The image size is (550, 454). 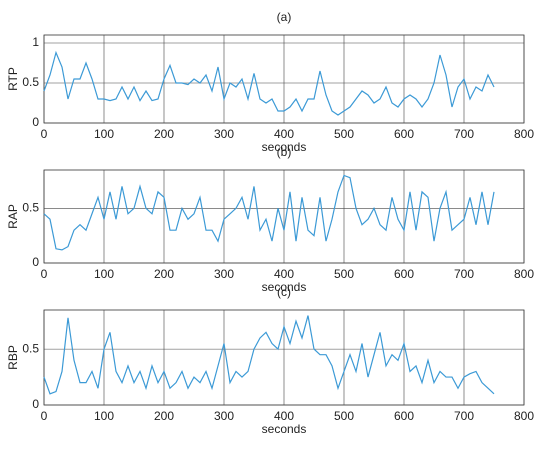 I want to click on y-axis-label: RTP, so click(x=13, y=79).